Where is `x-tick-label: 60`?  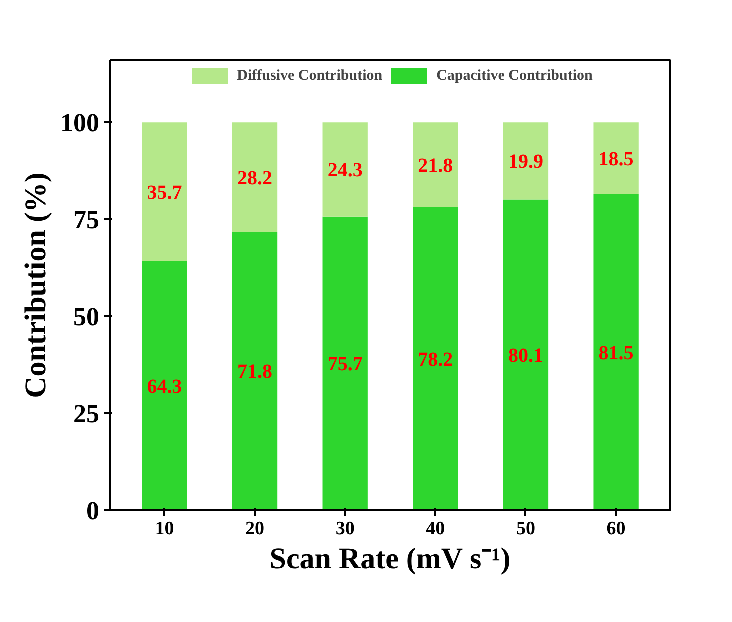 x-tick-label: 60 is located at coordinates (616, 529).